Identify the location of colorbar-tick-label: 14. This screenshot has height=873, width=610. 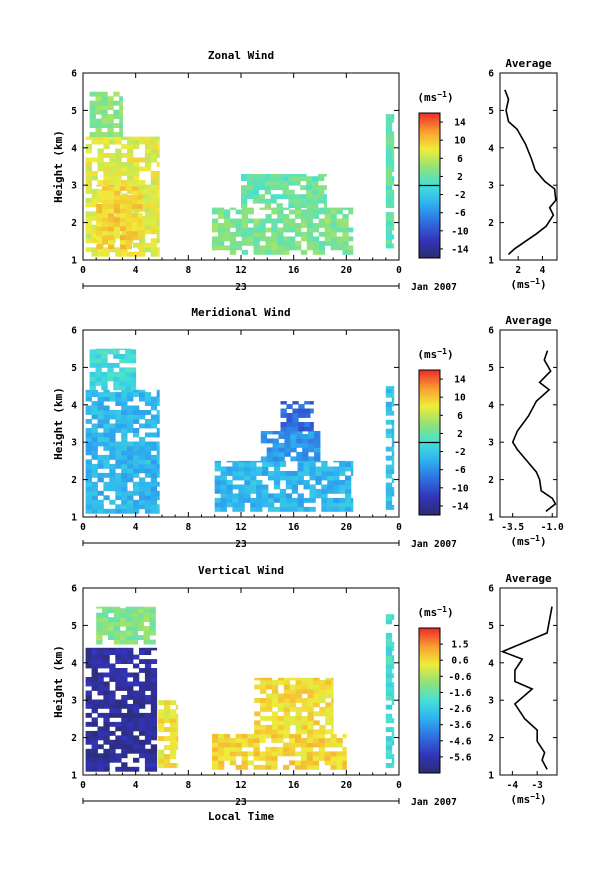
(460, 380).